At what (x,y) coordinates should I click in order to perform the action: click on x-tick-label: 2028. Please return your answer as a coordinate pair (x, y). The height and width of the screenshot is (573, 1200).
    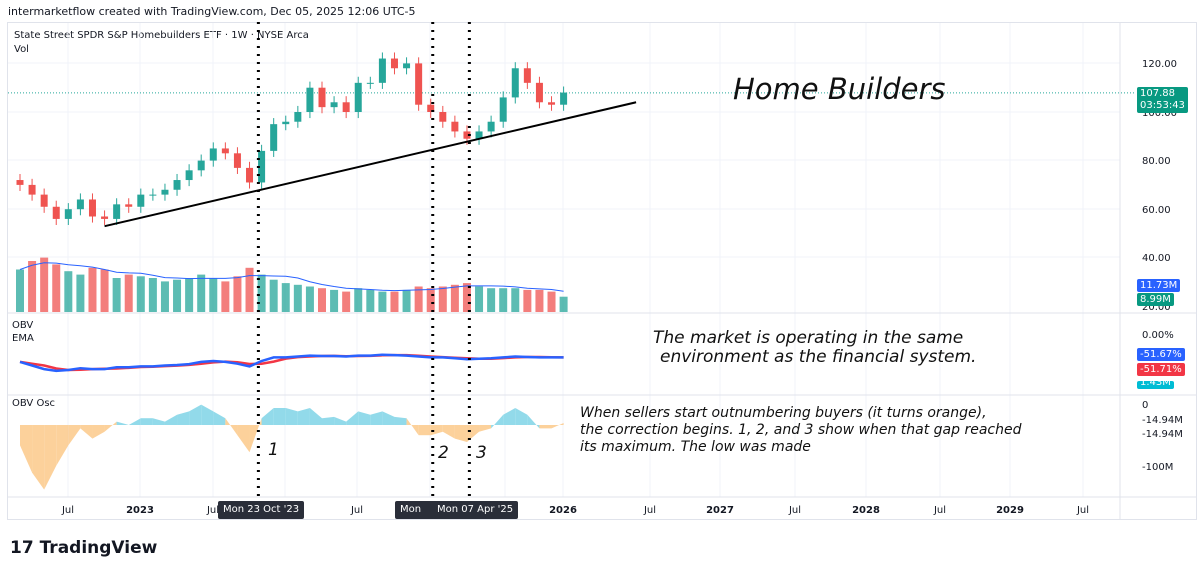
    Looking at the image, I should click on (866, 510).